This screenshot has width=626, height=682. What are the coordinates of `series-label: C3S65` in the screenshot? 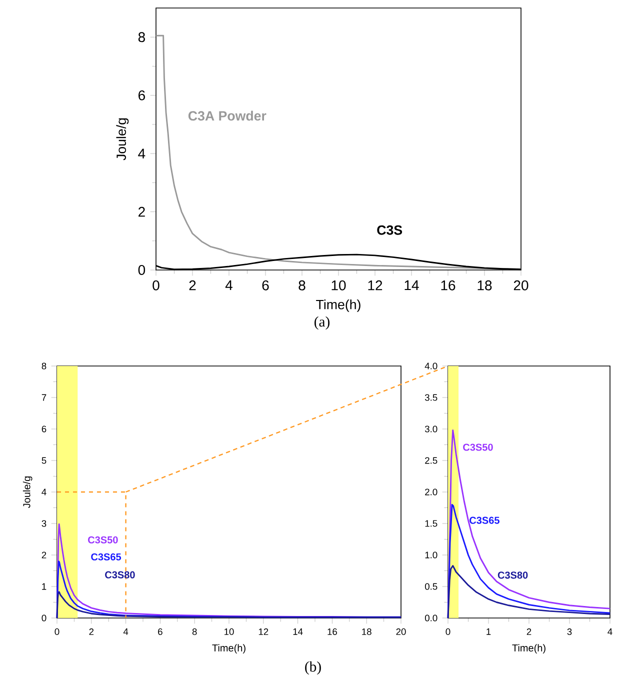 It's located at (485, 520).